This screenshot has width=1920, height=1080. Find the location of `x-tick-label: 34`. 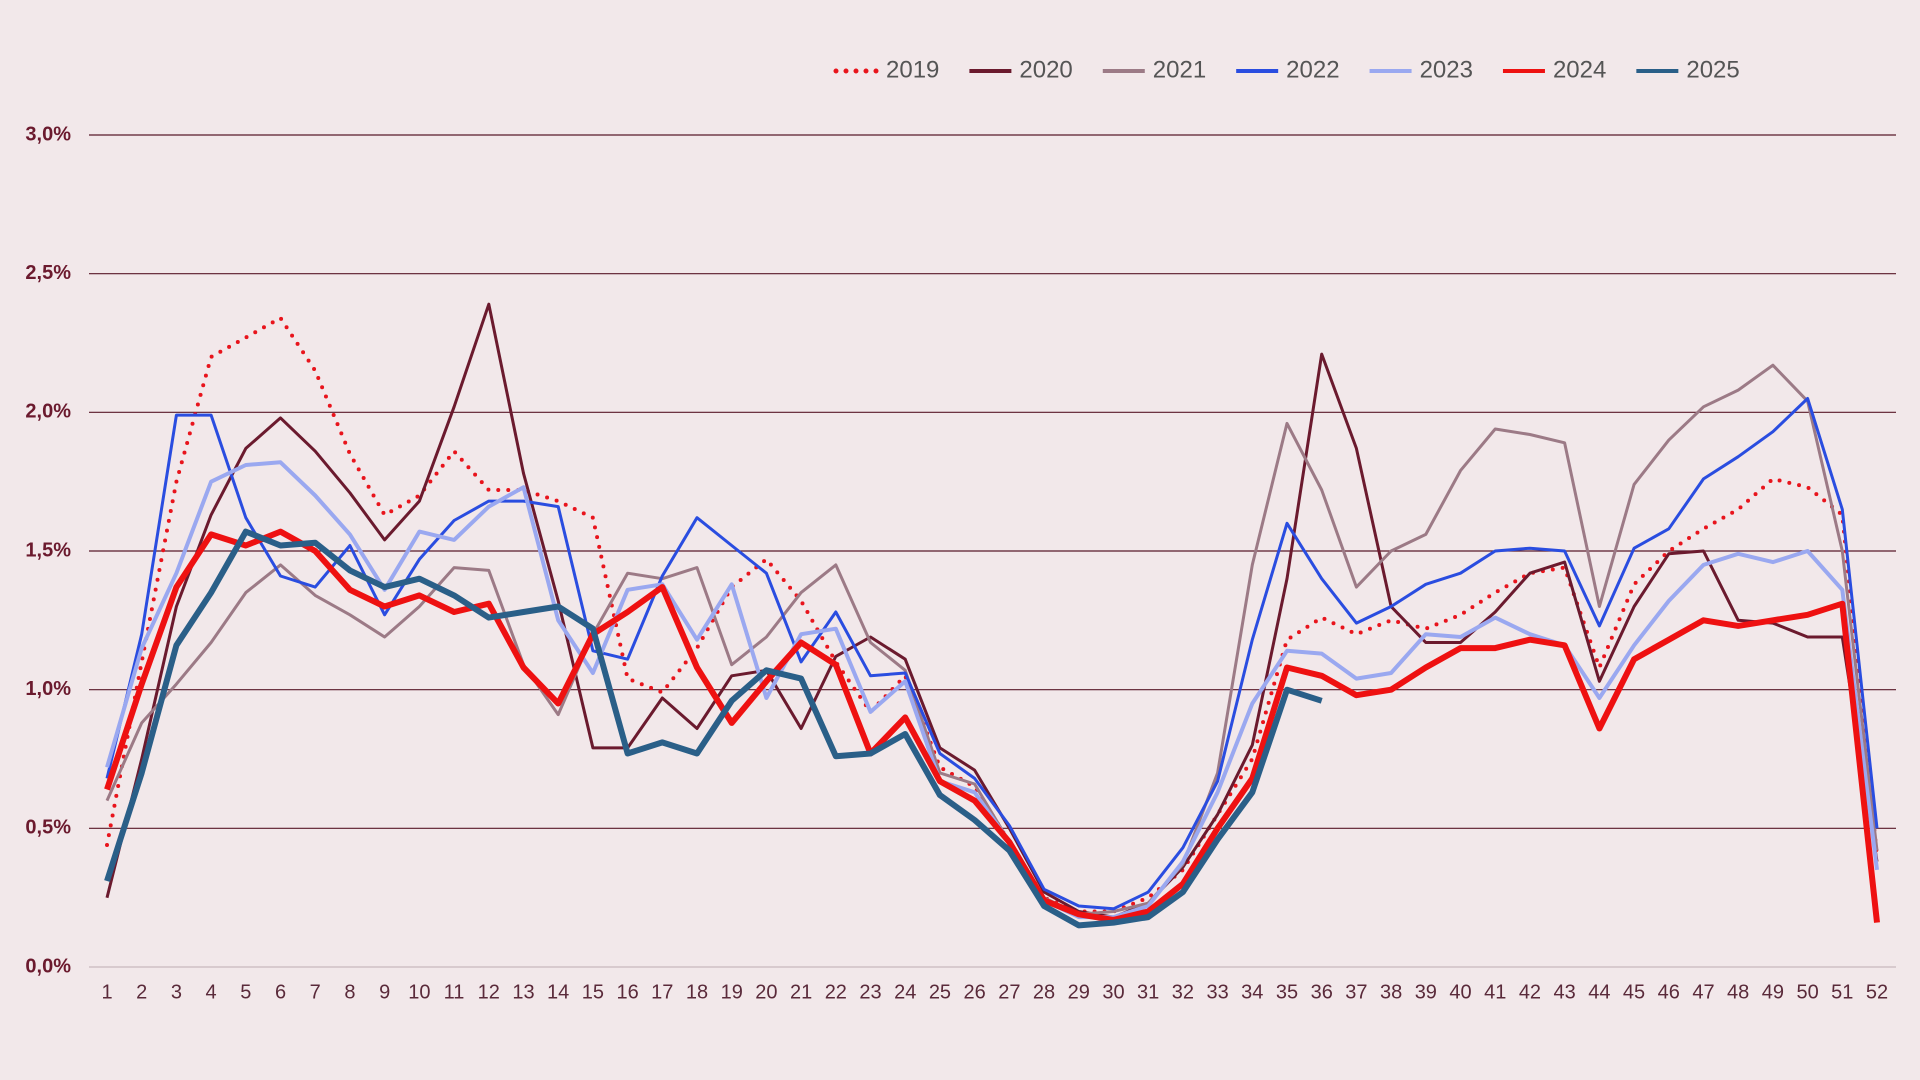

x-tick-label: 34 is located at coordinates (1252, 992).